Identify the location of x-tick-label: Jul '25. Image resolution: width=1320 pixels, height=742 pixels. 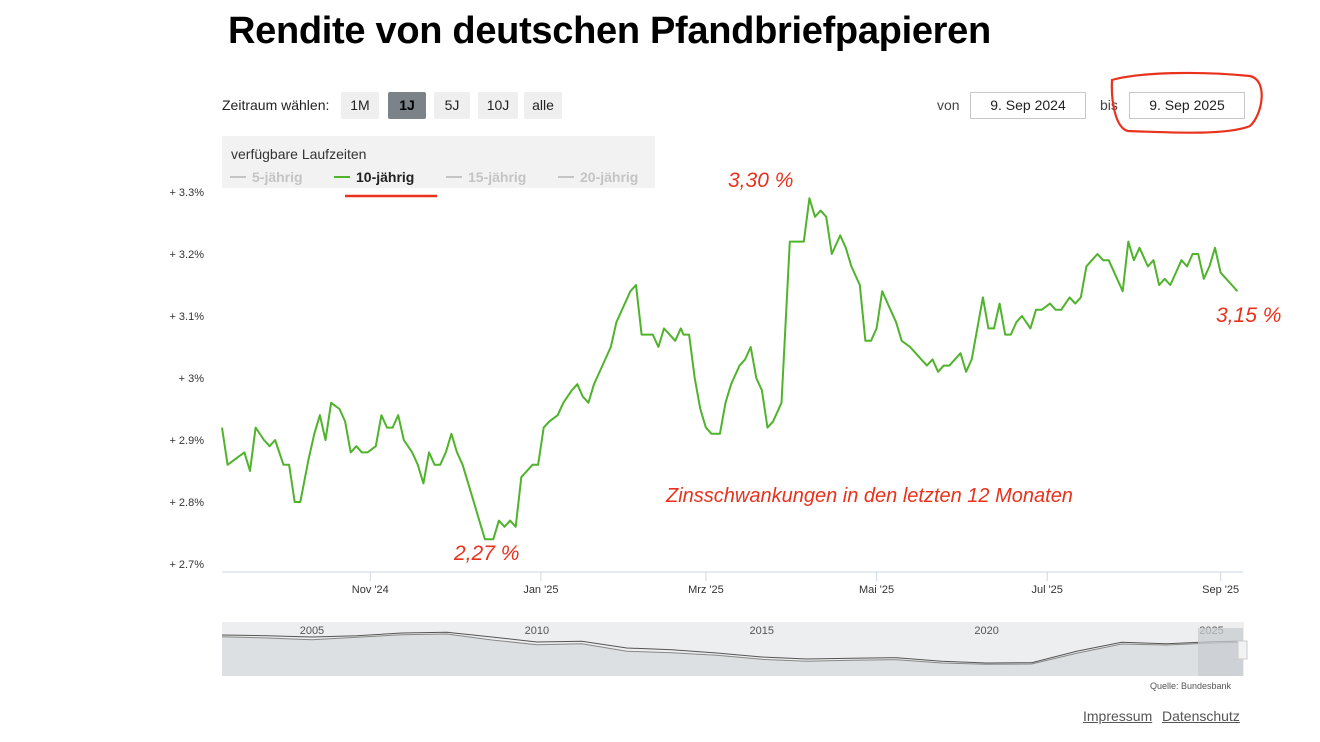
(1046, 590).